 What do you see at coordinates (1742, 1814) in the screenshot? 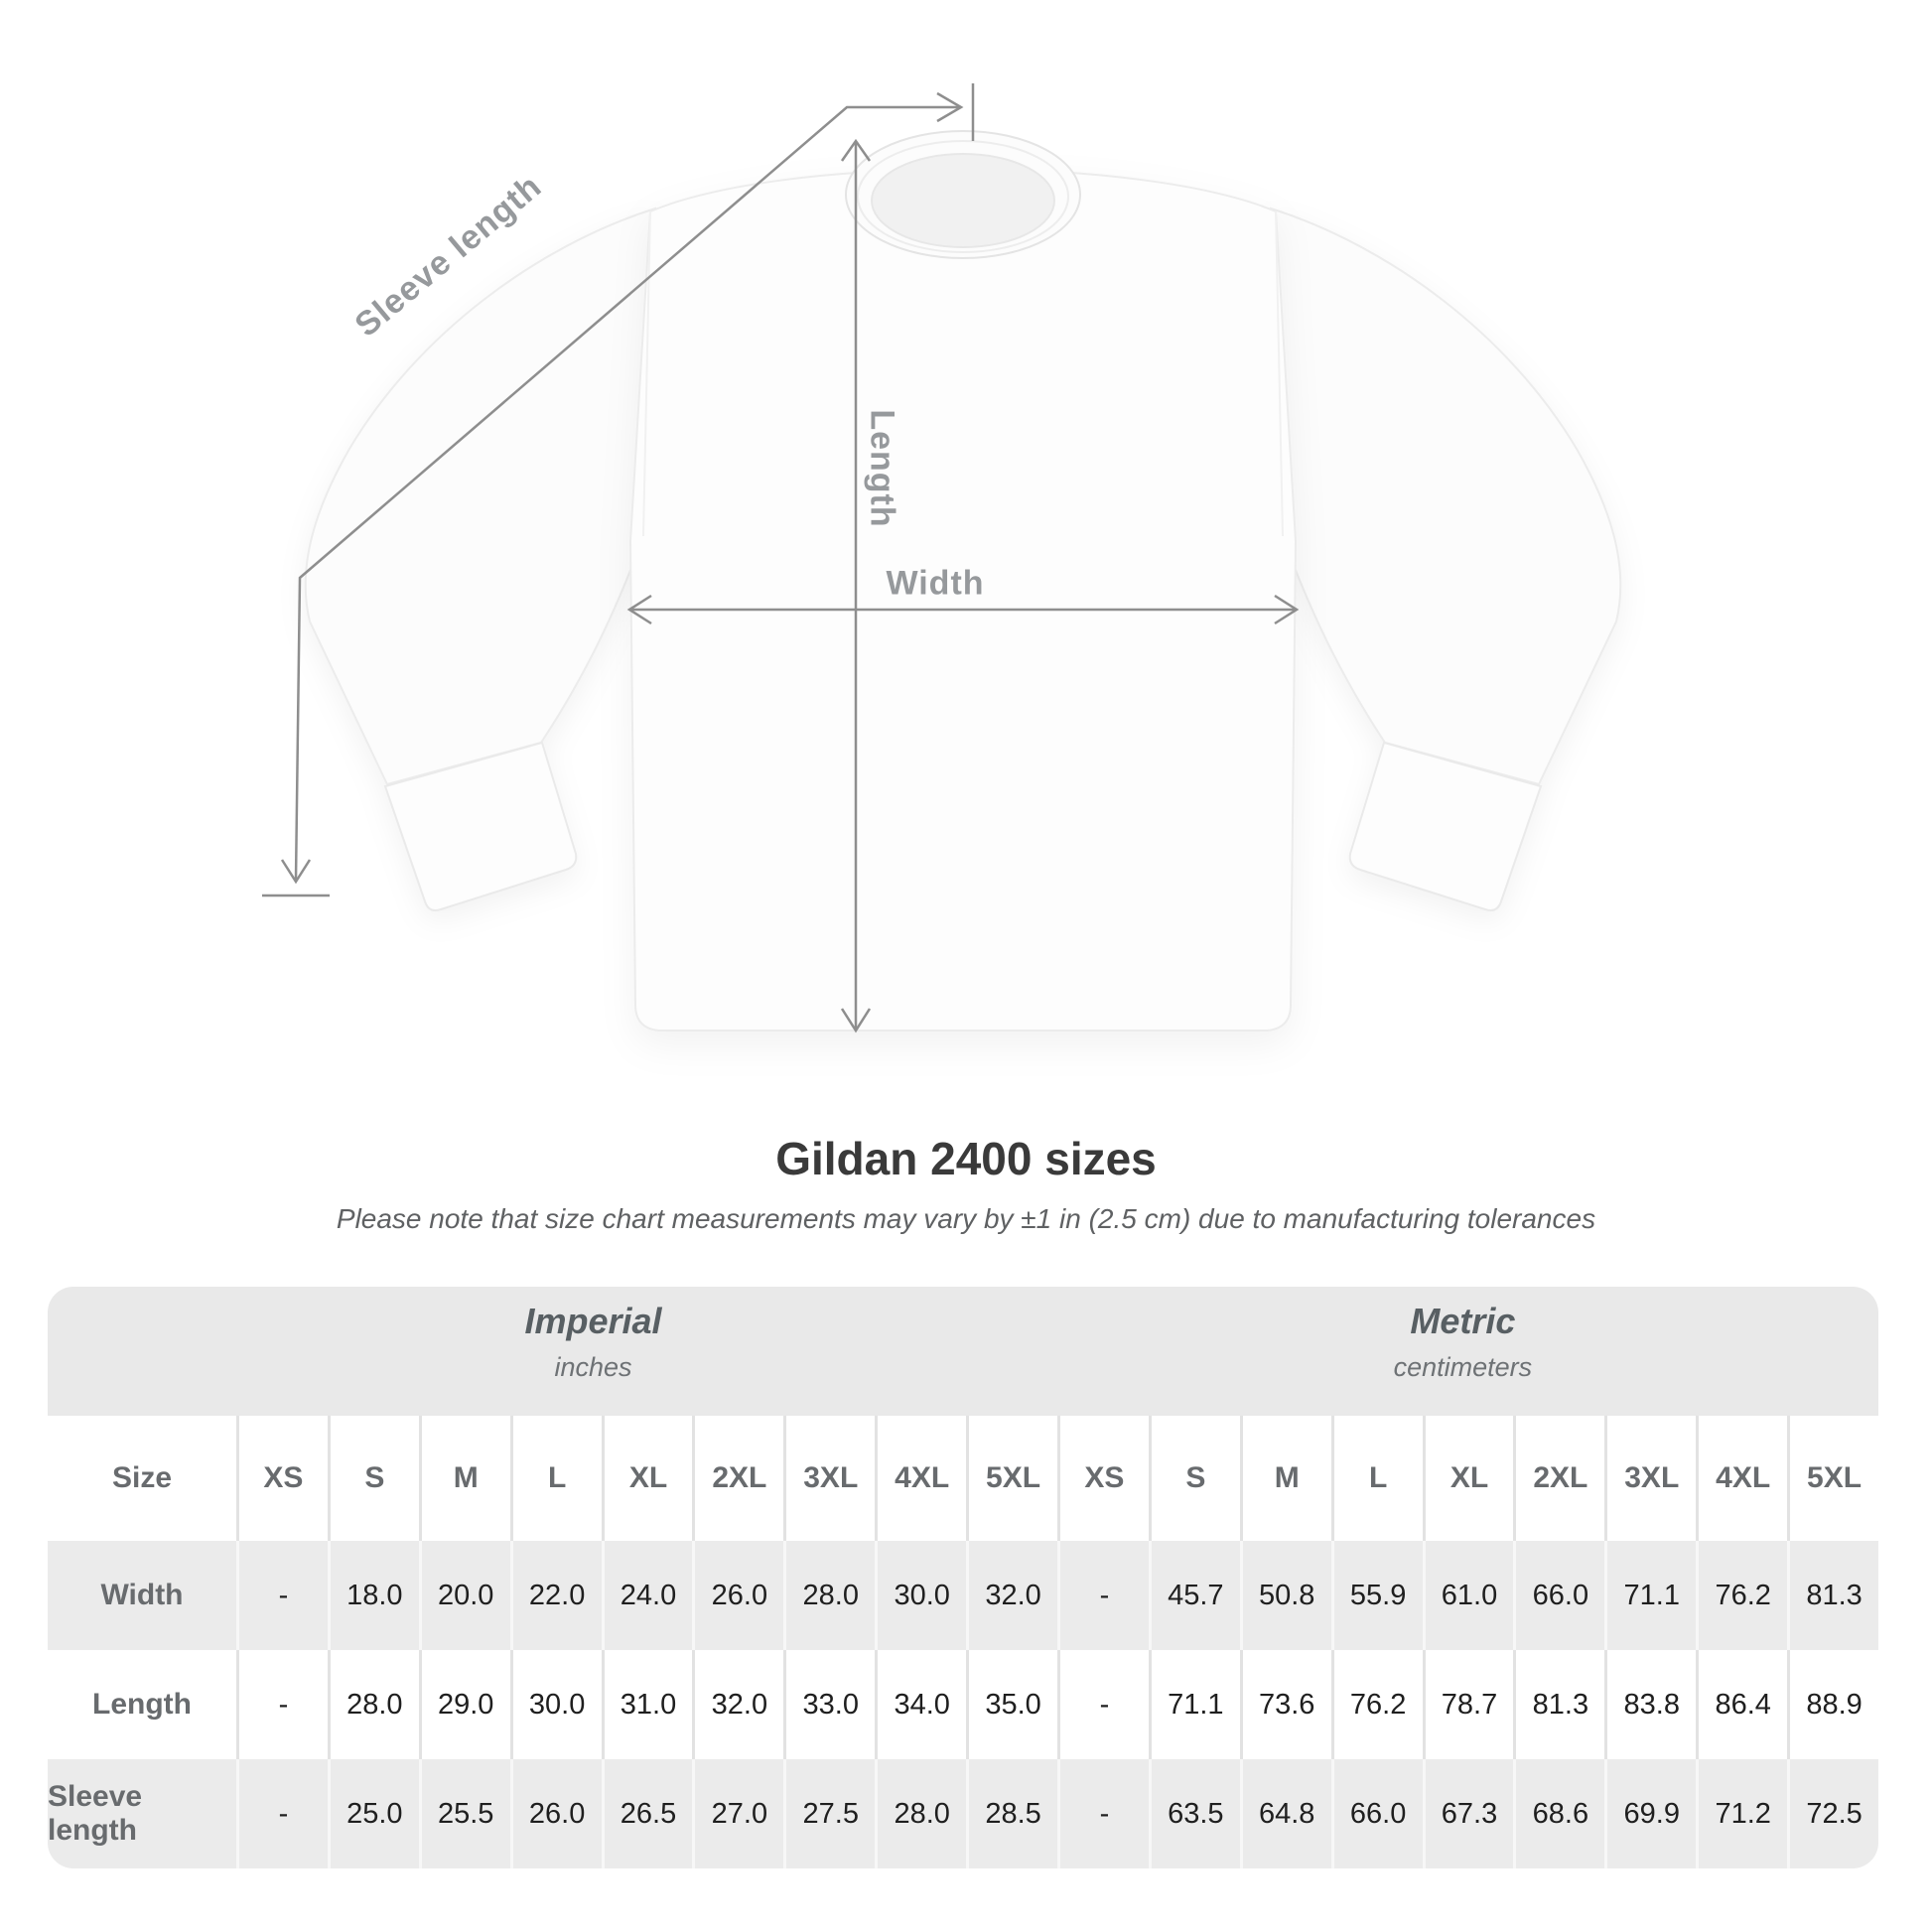
I see `value-cell: 71.2` at bounding box center [1742, 1814].